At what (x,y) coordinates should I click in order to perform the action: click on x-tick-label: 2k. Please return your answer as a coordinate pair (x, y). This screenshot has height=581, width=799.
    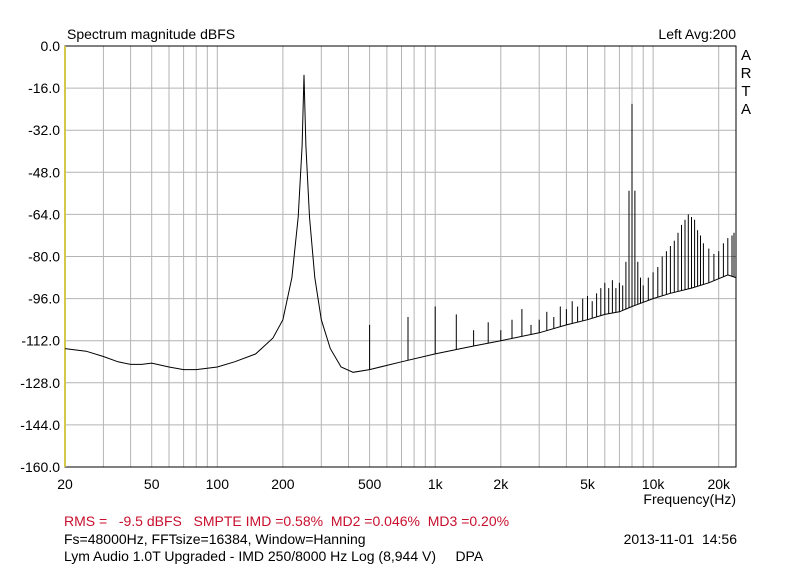
    Looking at the image, I should click on (501, 484).